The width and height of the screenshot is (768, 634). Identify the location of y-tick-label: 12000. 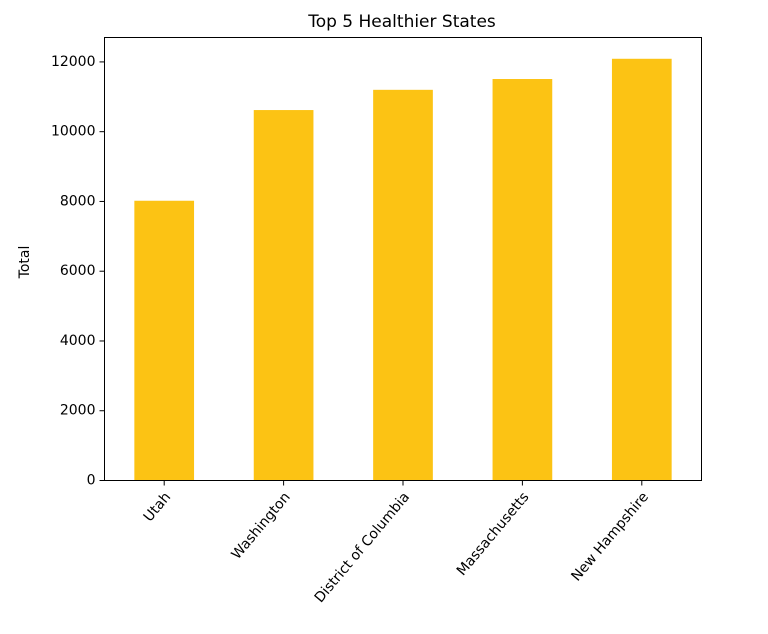
(73, 62).